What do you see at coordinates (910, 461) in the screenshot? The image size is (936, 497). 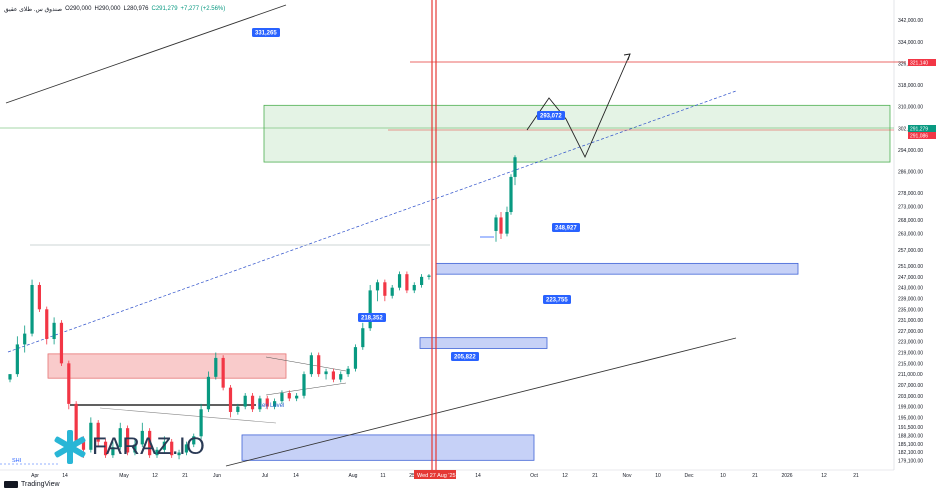 I see `y-tick-label: 179,100.00` at bounding box center [910, 461].